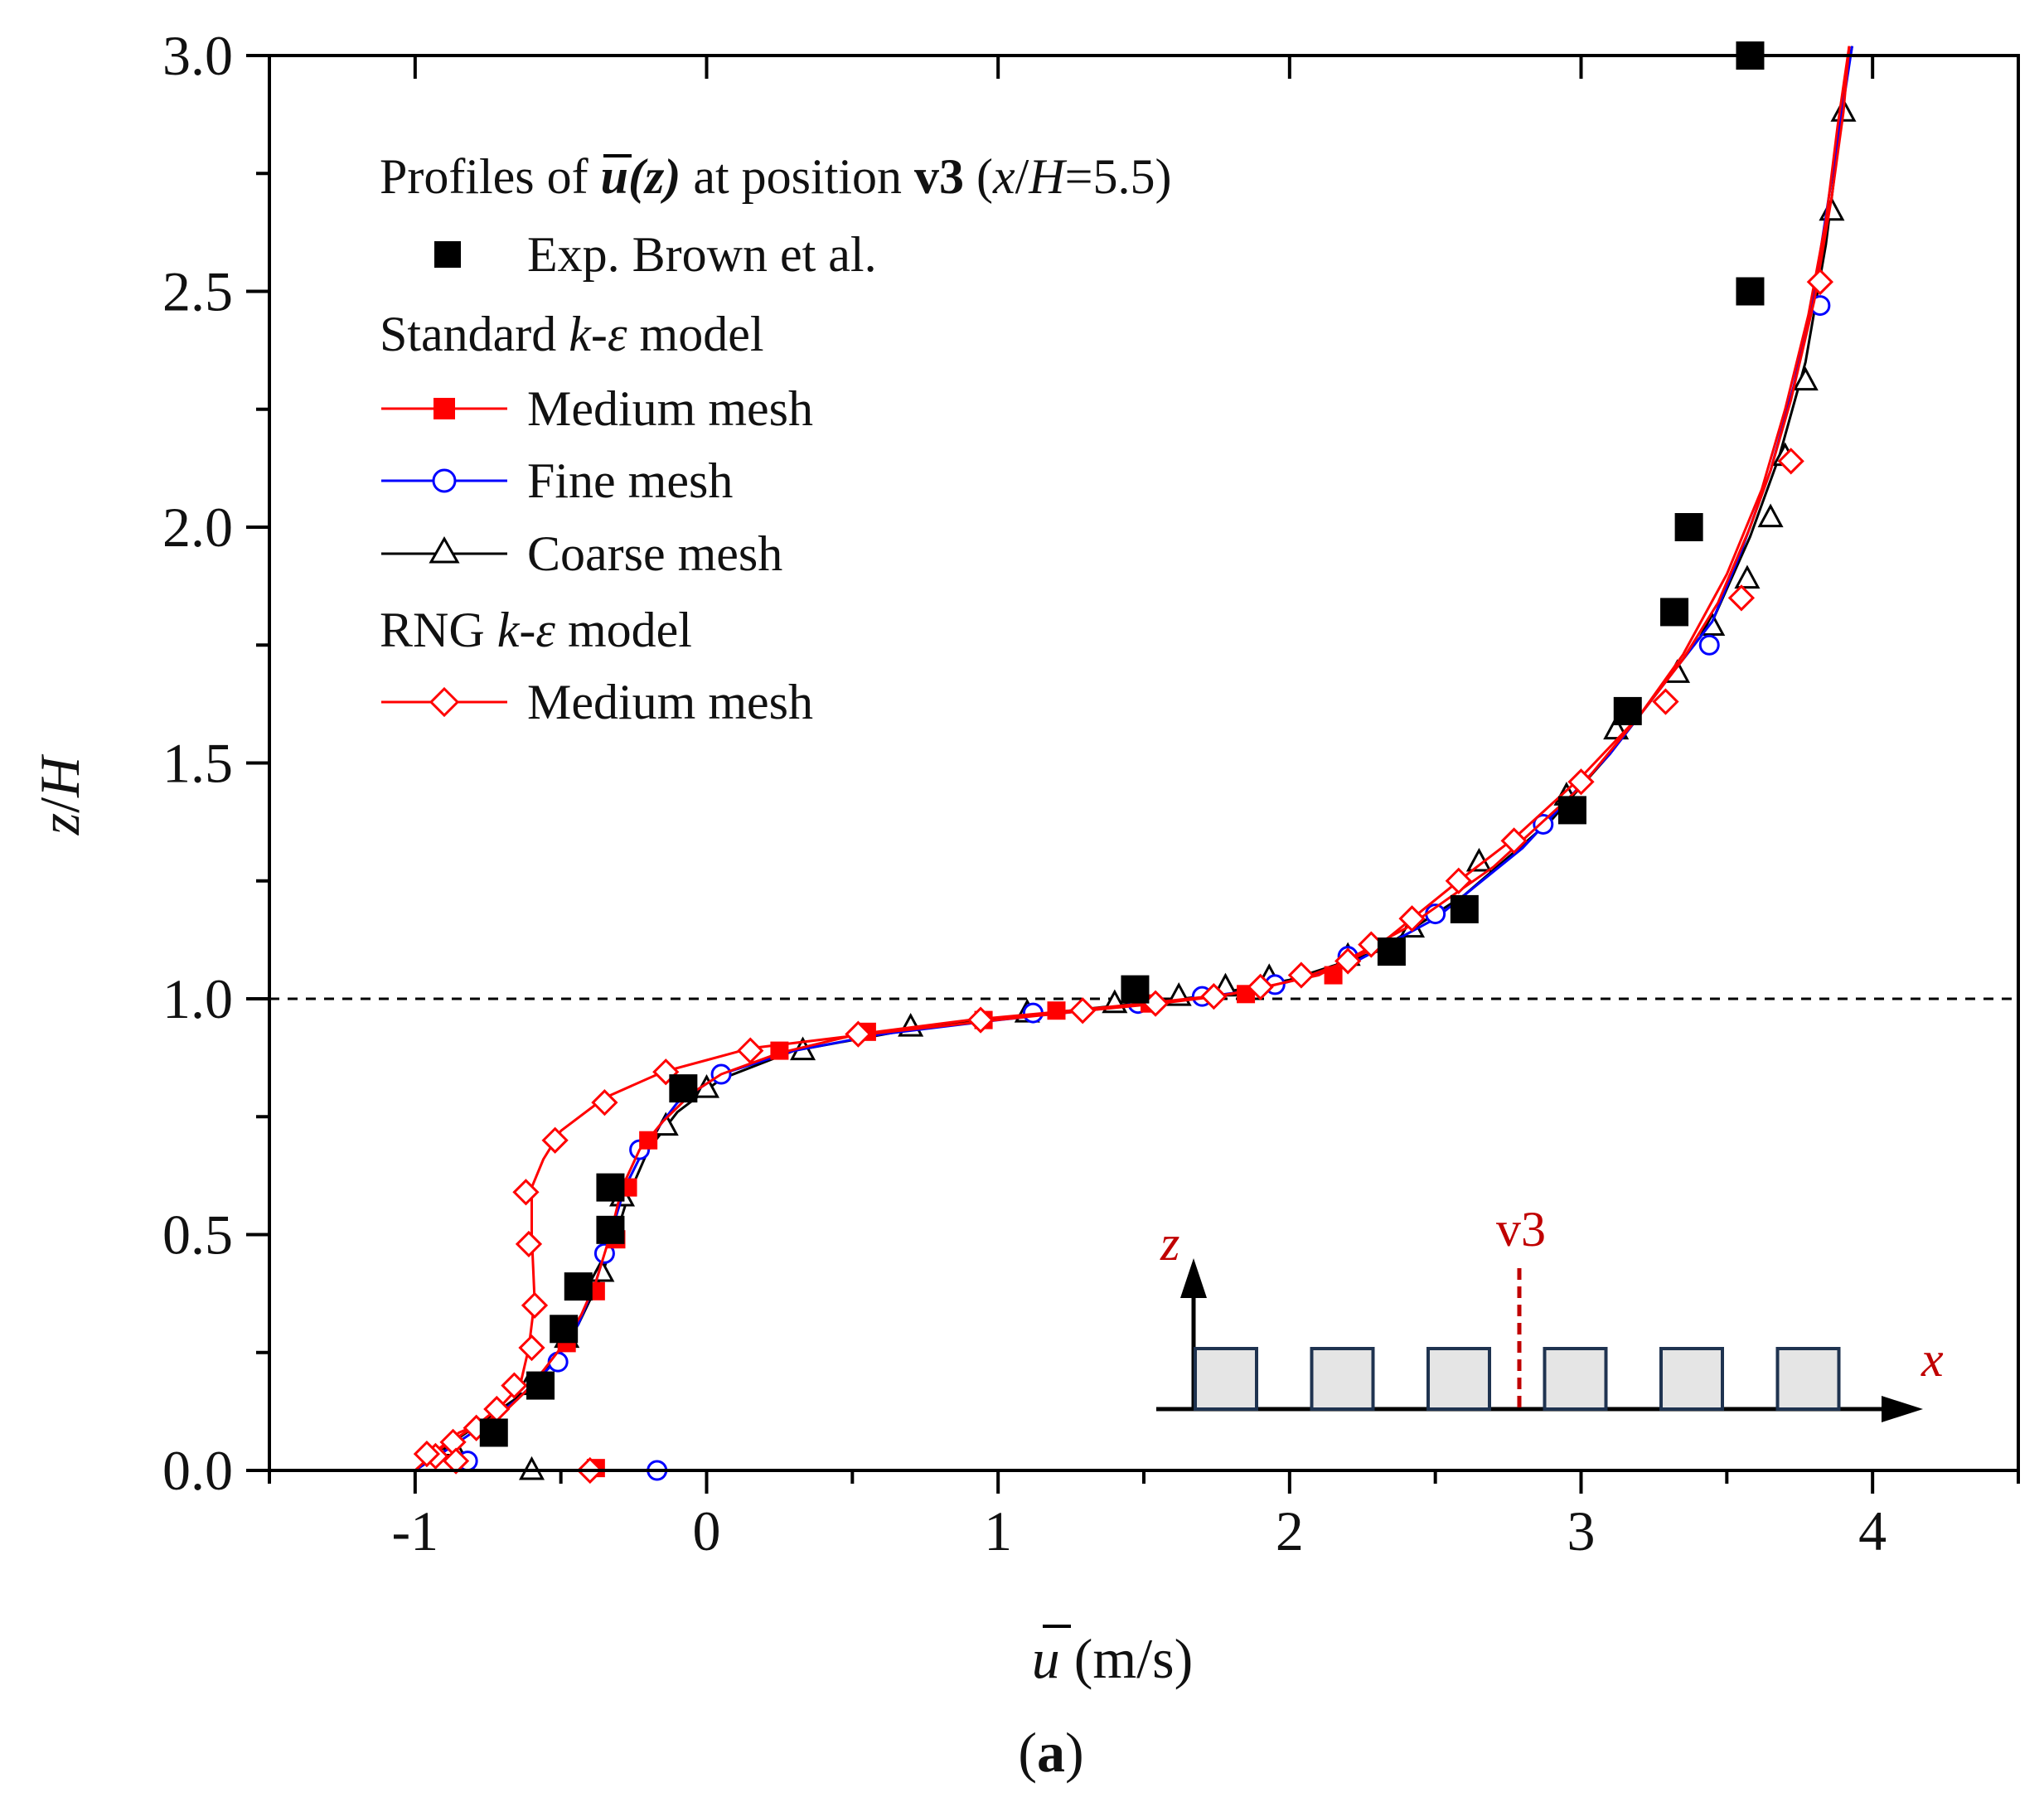 Image resolution: width=2044 pixels, height=1797 pixels. I want to click on legend-marker-exp, so click(447, 254).